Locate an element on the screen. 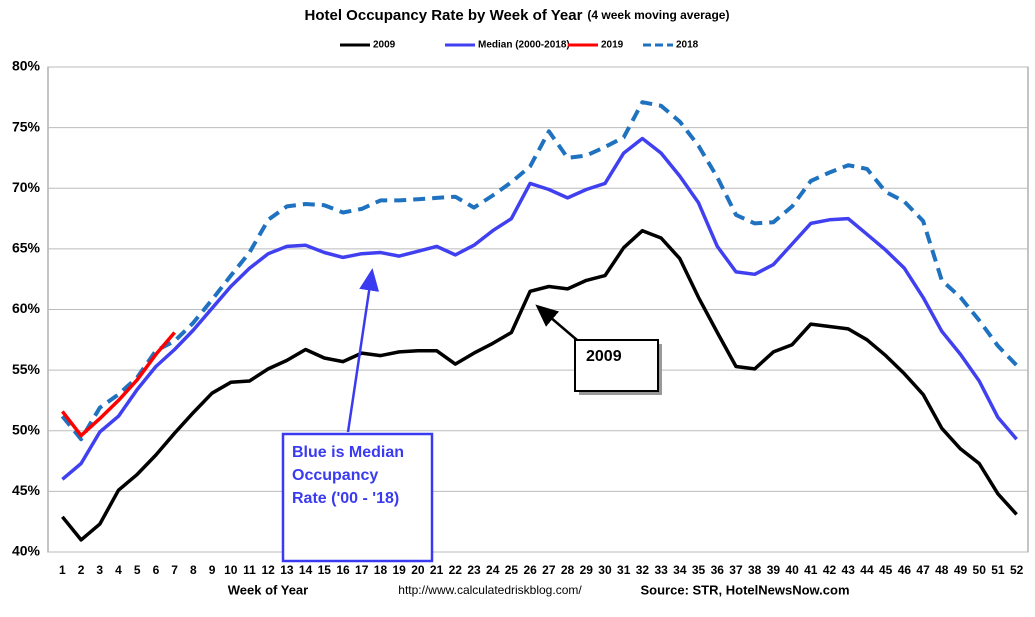 This screenshot has width=1035, height=617. x-tick-label: 37 is located at coordinates (736, 570).